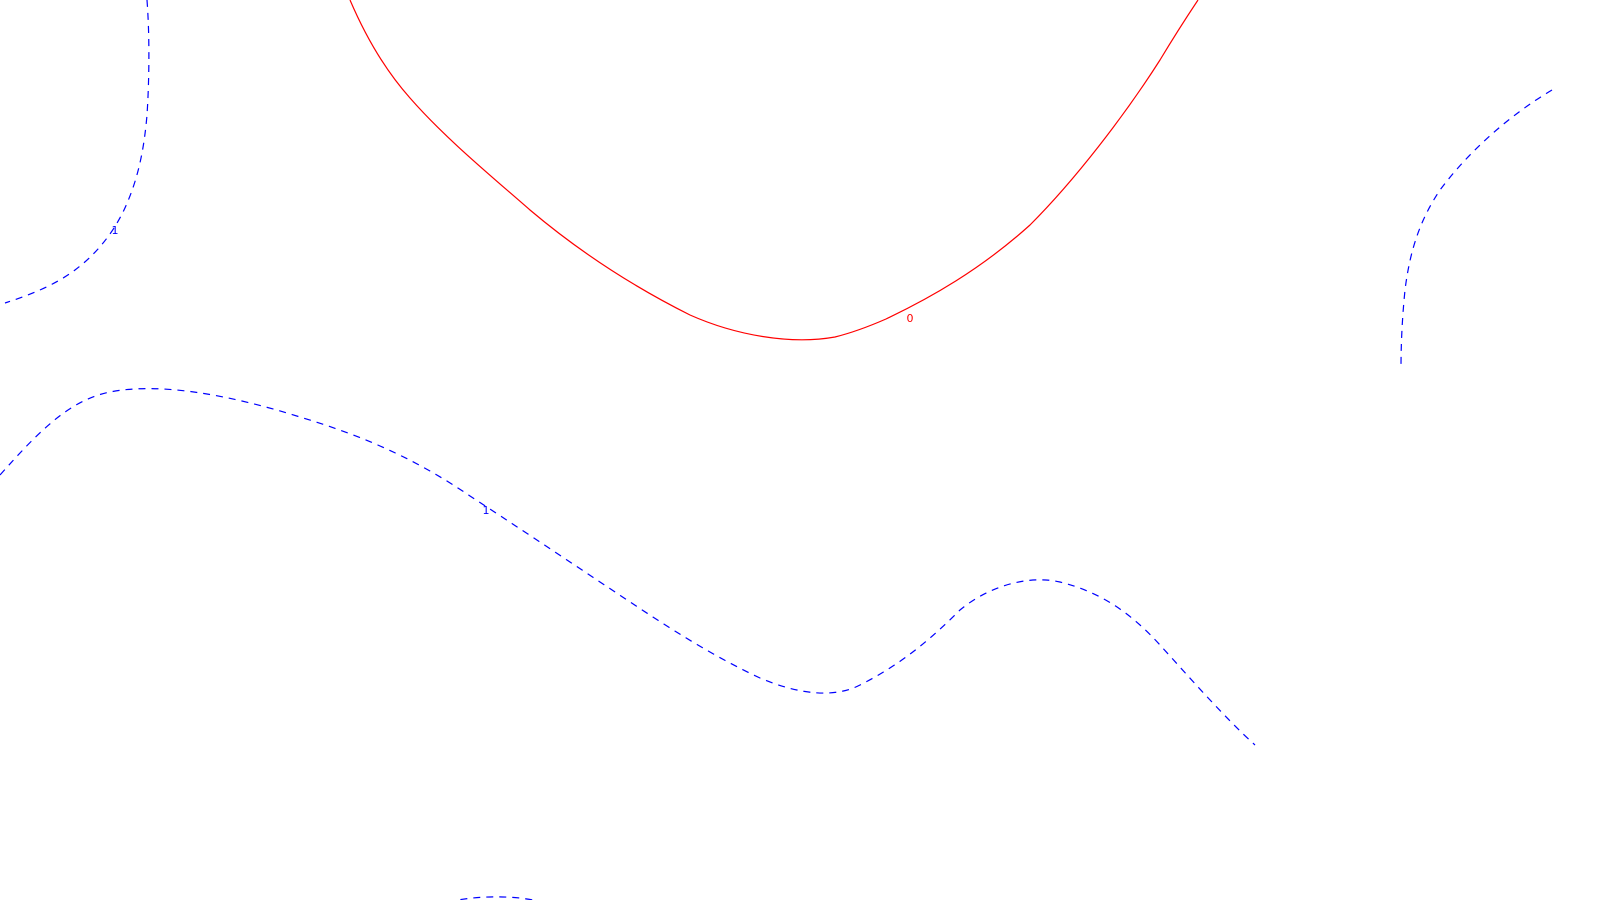  Describe the element at coordinates (1476, 229) in the screenshot. I see `contour-line-level-1-right` at that location.